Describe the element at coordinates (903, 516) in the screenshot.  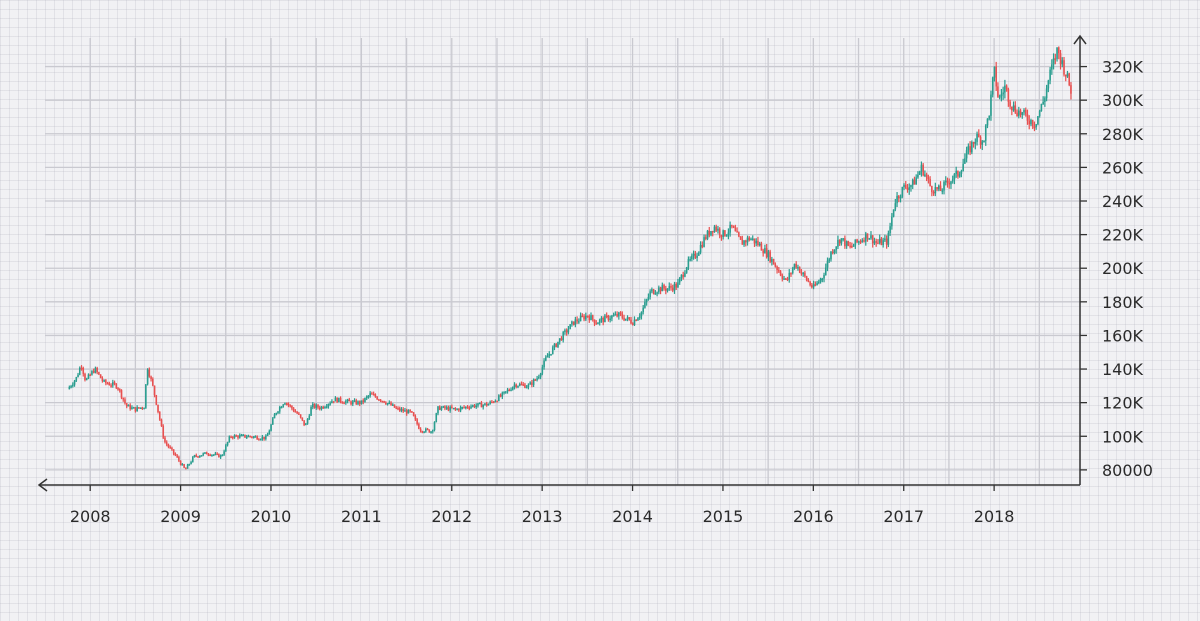
I see `x-tick-label: 2017` at that location.